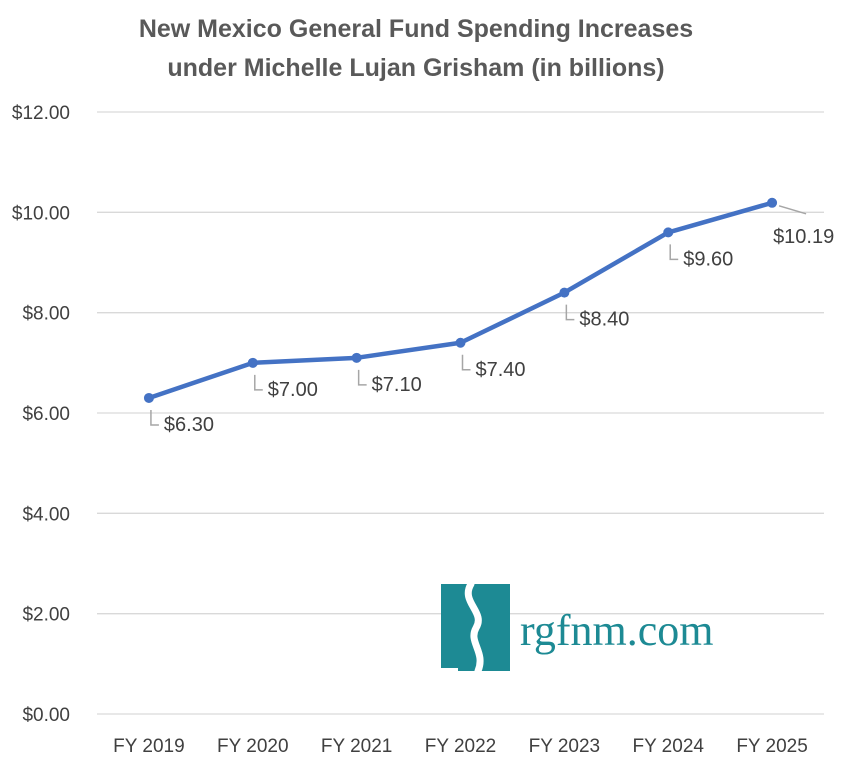 Image resolution: width=844 pixels, height=769 pixels. Describe the element at coordinates (148, 746) in the screenshot. I see `x-tick-label: FY 2019` at that location.